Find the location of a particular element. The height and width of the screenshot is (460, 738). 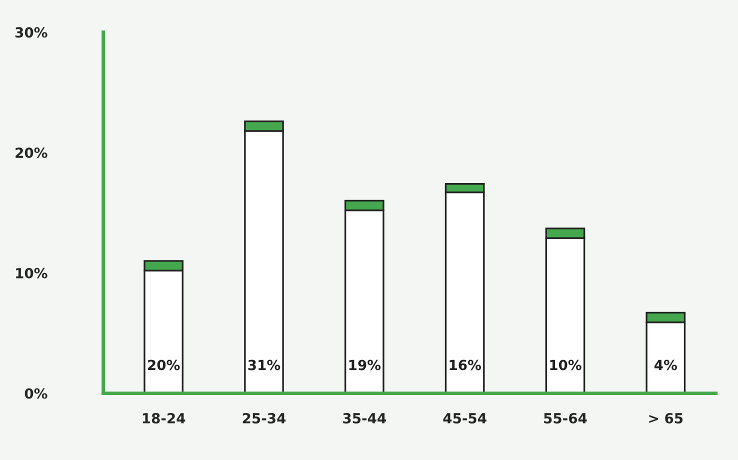

x-tick-label: 55-64 is located at coordinates (565, 418).